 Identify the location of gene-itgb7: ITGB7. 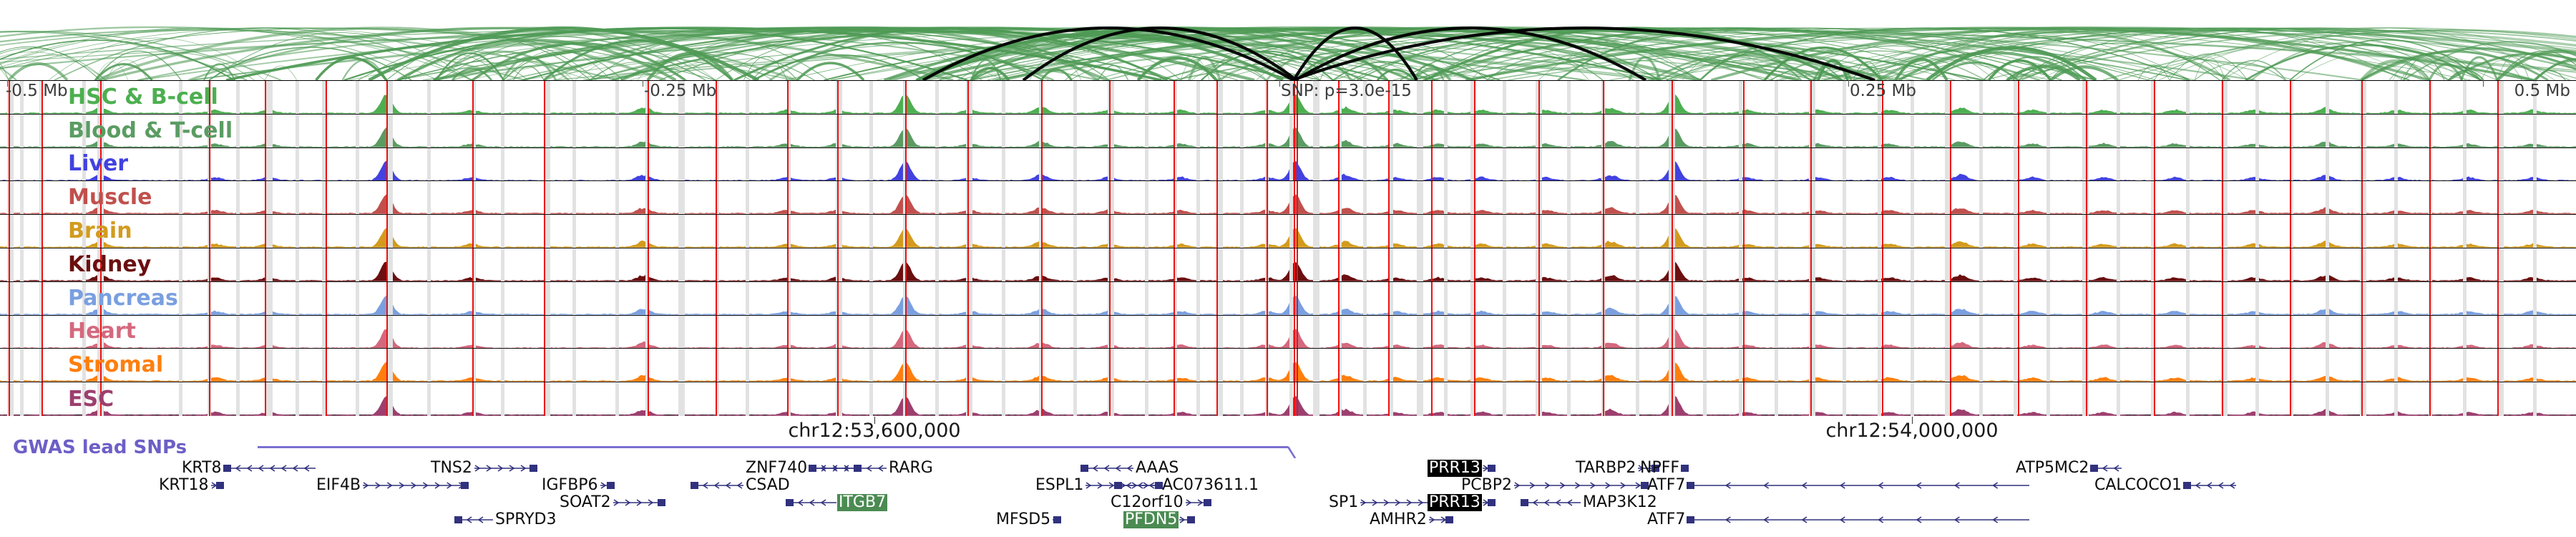
(837, 502).